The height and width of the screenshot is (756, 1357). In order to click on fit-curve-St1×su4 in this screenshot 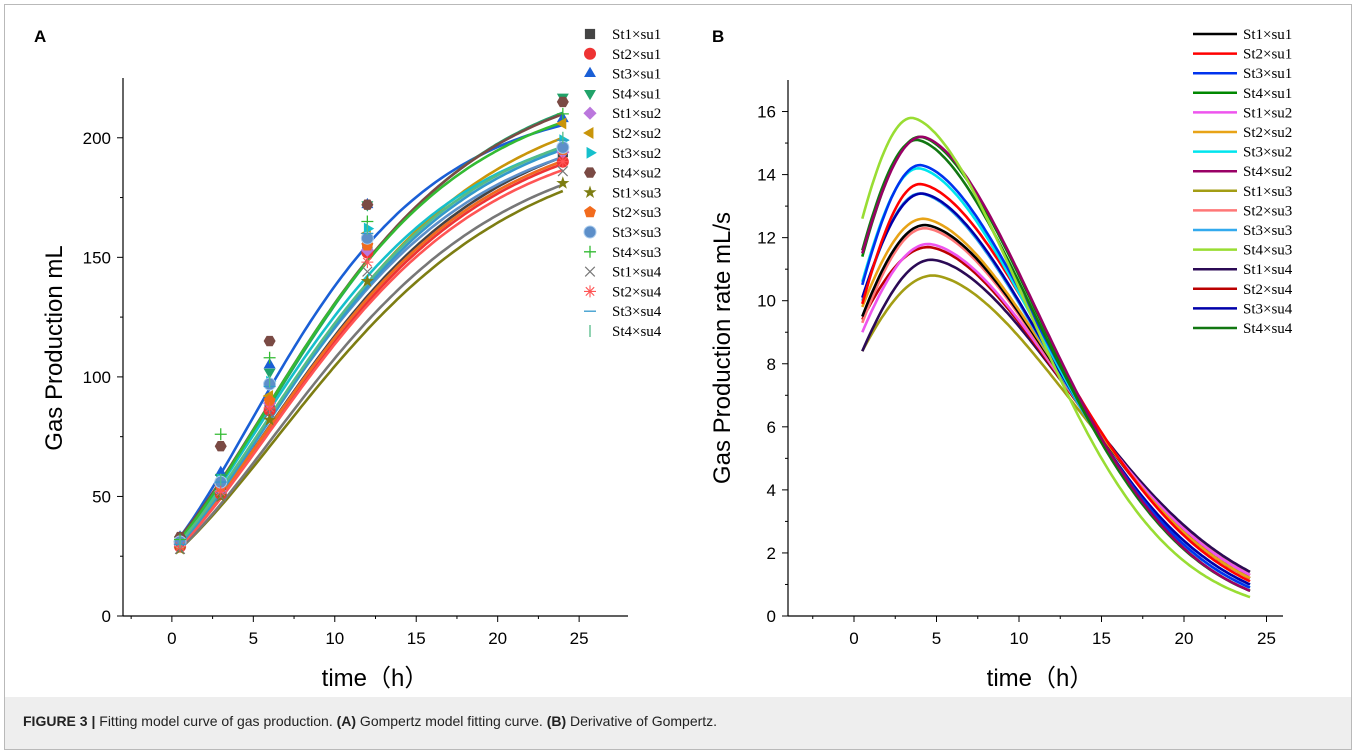, I will do `click(371, 366)`.